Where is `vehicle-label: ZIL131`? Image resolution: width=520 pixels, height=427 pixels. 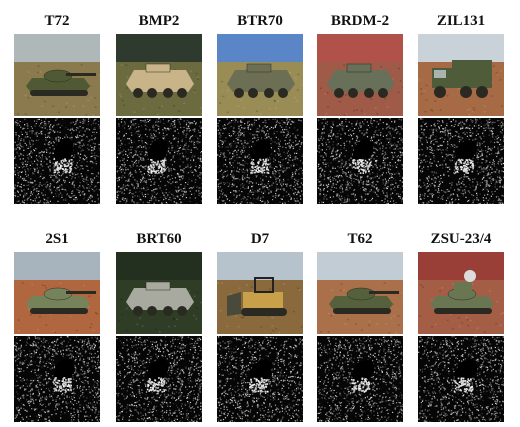 vehicle-label: ZIL131 is located at coordinates (461, 21).